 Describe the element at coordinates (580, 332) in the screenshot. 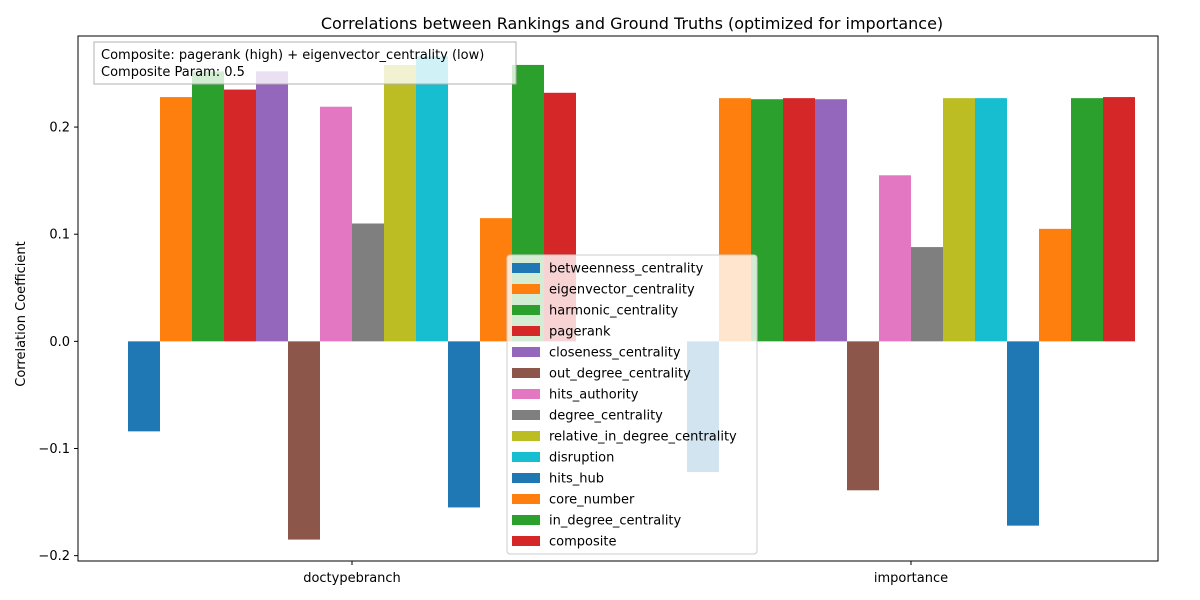

I see `legend-label-pagerank: pagerank` at that location.